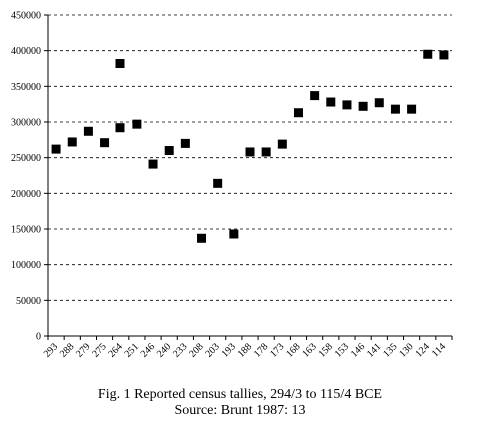  I want to click on y-tick-label: 50000, so click(28, 301).